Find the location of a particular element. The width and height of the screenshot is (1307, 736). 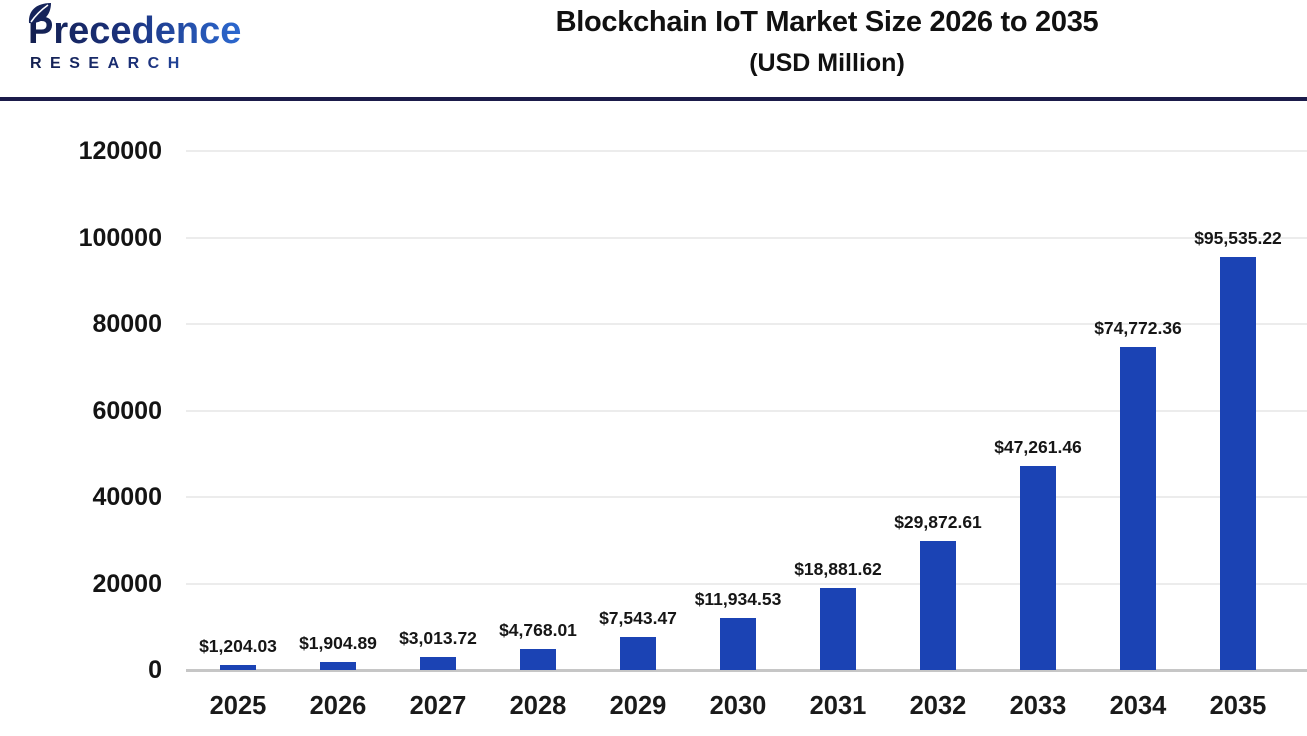

logo-sub-text: RESEARCH is located at coordinates (136, 64).